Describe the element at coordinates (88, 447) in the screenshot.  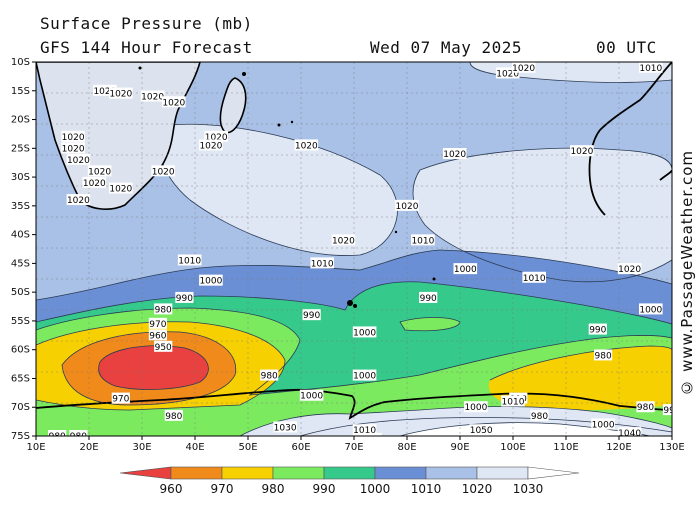
I see `lon-label: 20E` at that location.